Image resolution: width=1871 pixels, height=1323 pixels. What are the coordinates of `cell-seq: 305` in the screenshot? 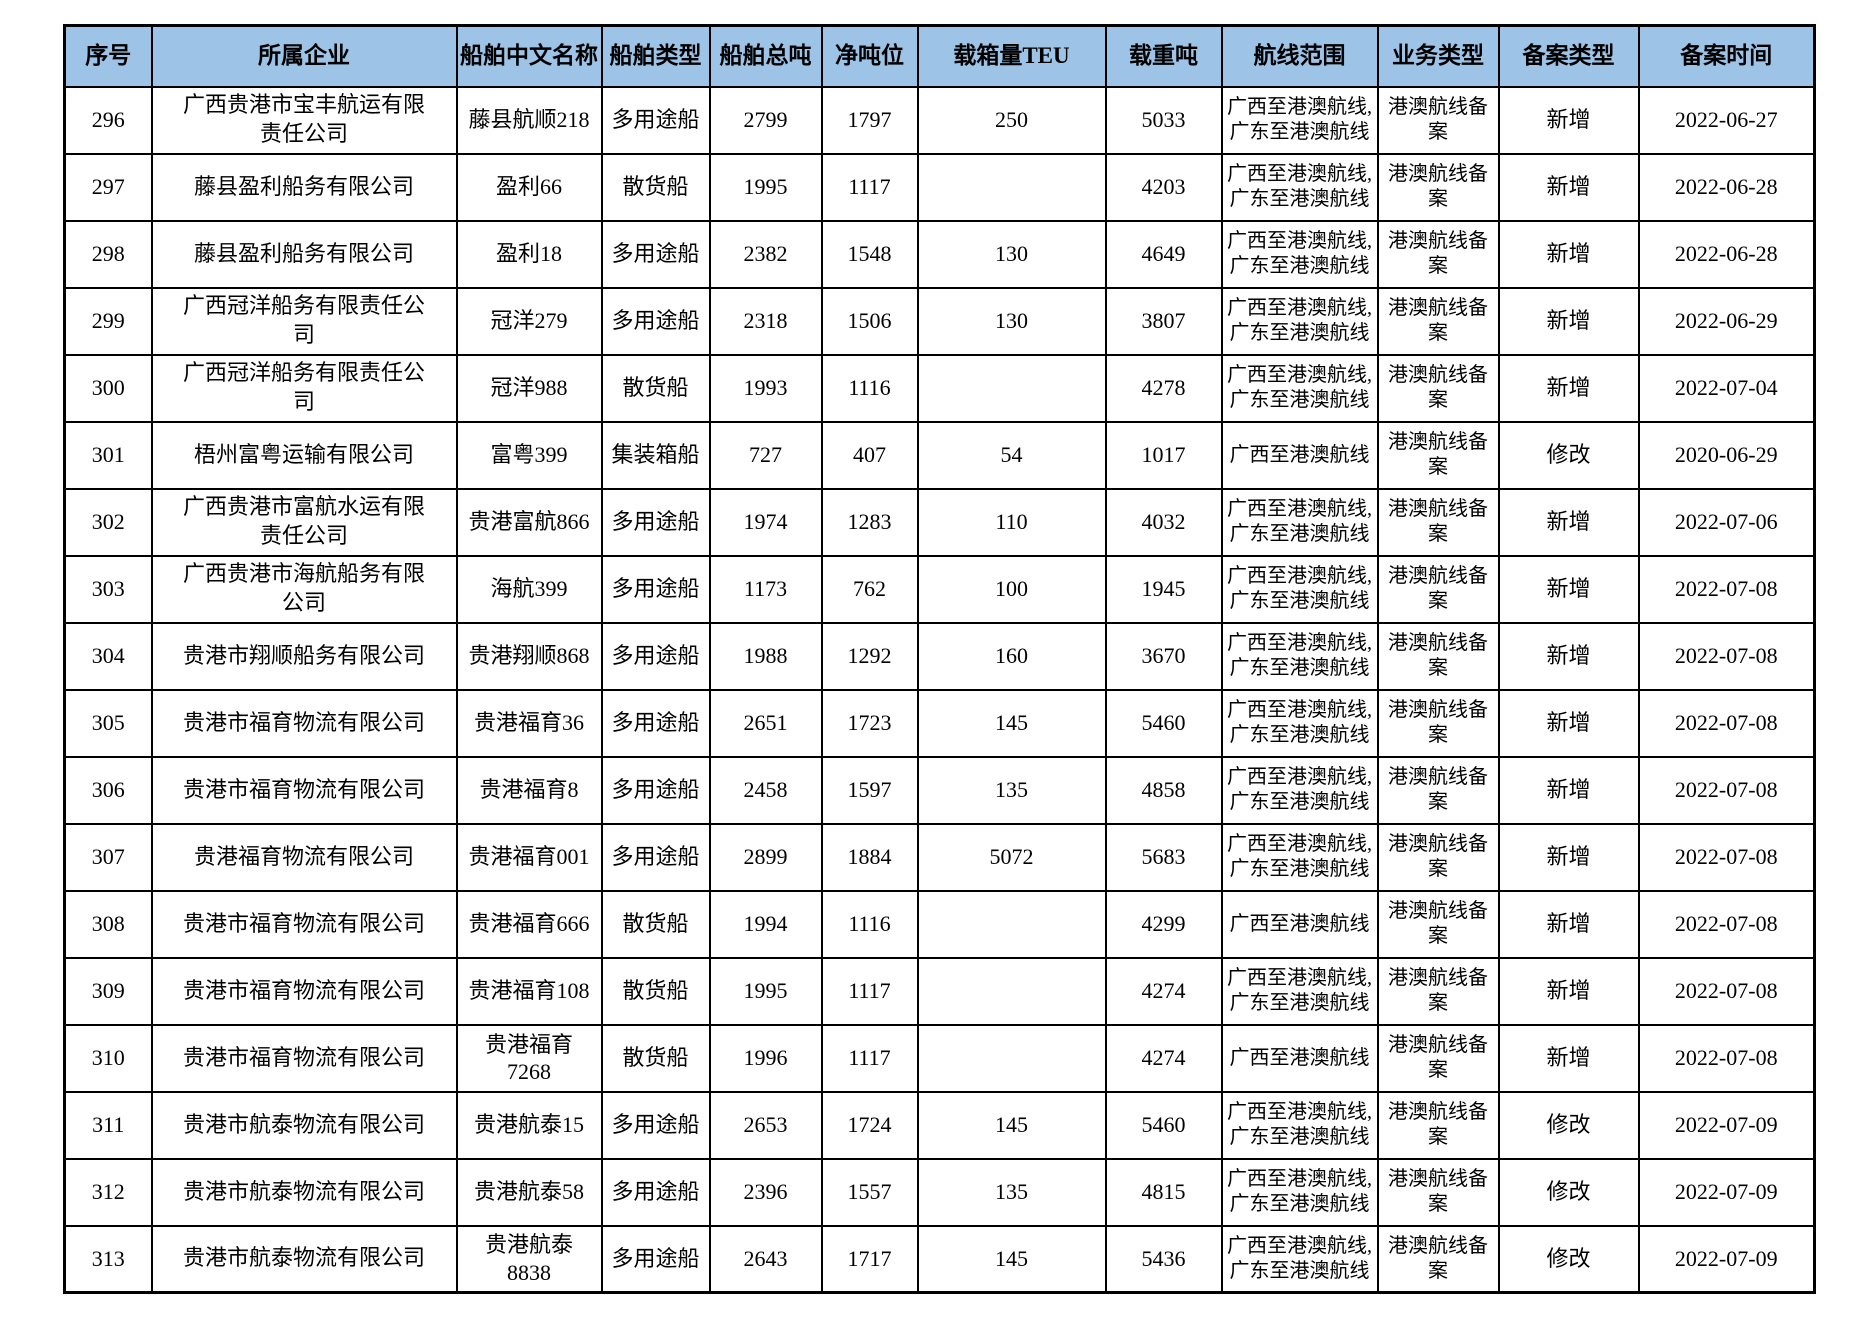 It's located at (108, 723).